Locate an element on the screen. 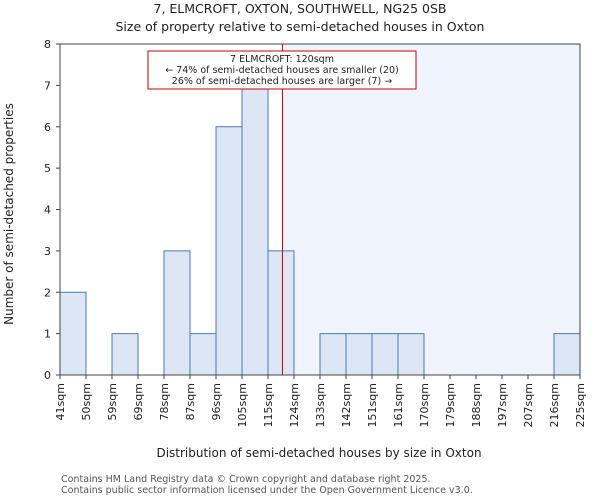  annotation-line-1: 7 ELMCROFT: 120sqm is located at coordinates (282, 59).